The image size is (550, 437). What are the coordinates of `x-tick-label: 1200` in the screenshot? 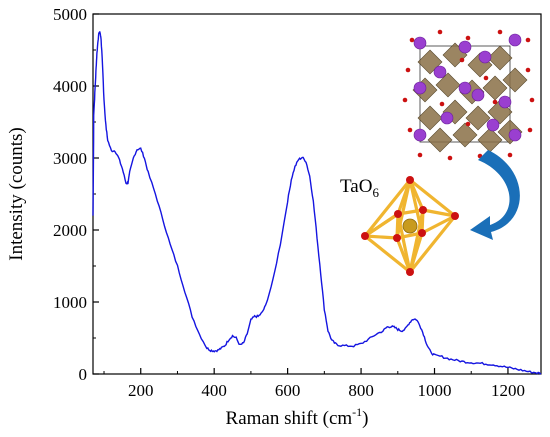 It's located at (508, 390).